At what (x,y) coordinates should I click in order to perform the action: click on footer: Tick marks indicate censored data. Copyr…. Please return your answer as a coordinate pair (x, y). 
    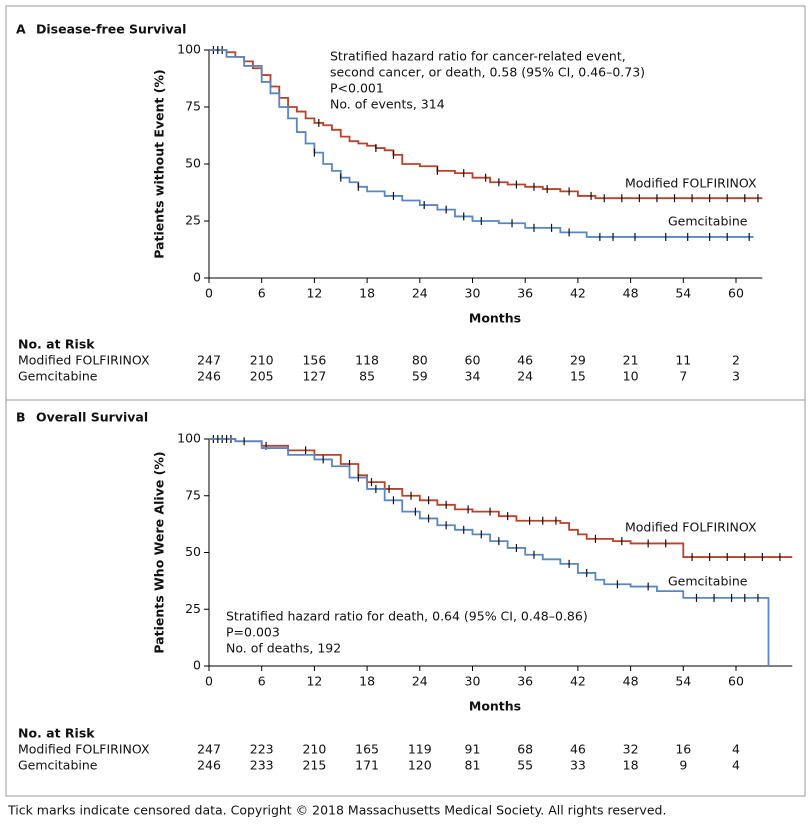
    Looking at the image, I should click on (336, 810).